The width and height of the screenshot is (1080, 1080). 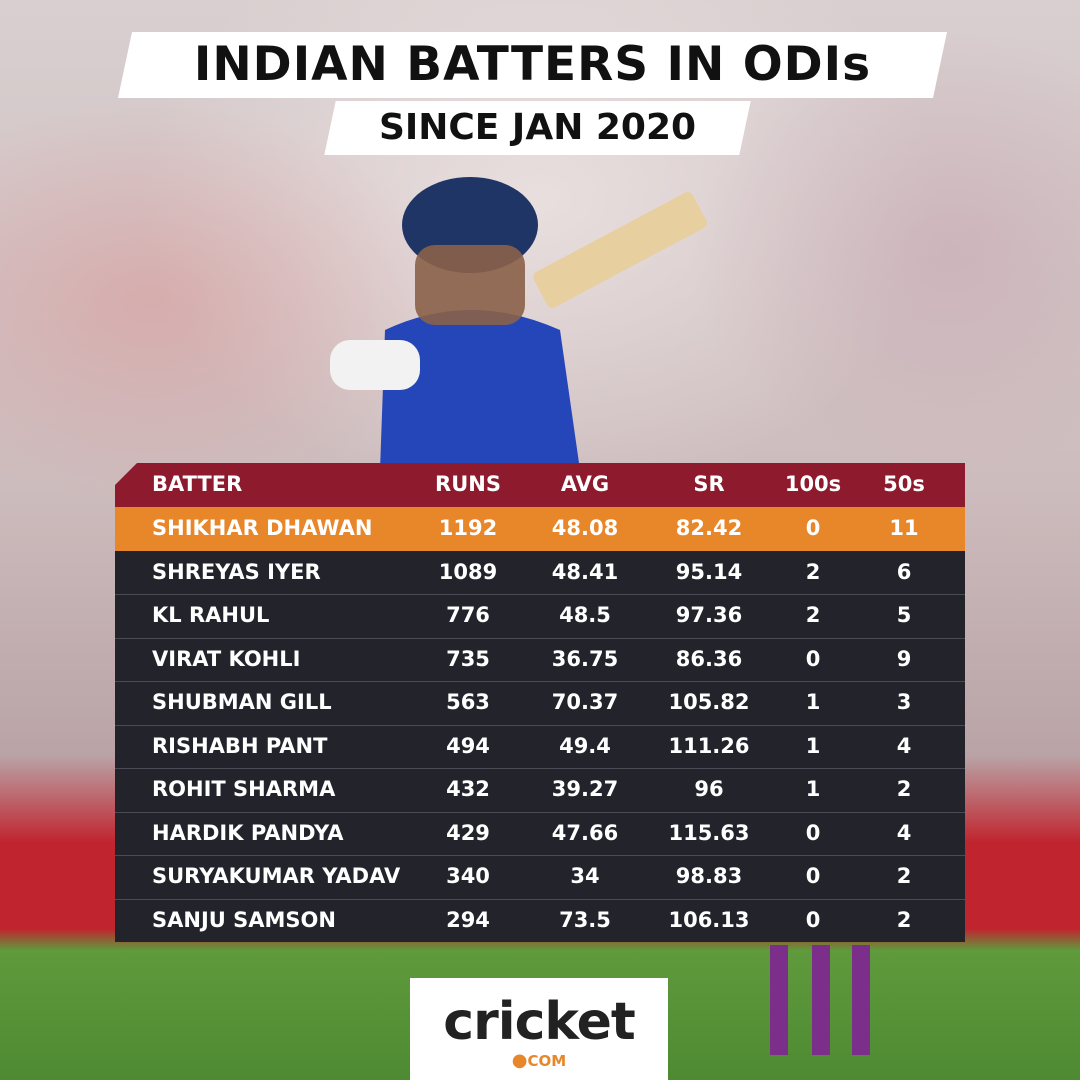 I want to click on stat-cell: 106.13, so click(x=709, y=919).